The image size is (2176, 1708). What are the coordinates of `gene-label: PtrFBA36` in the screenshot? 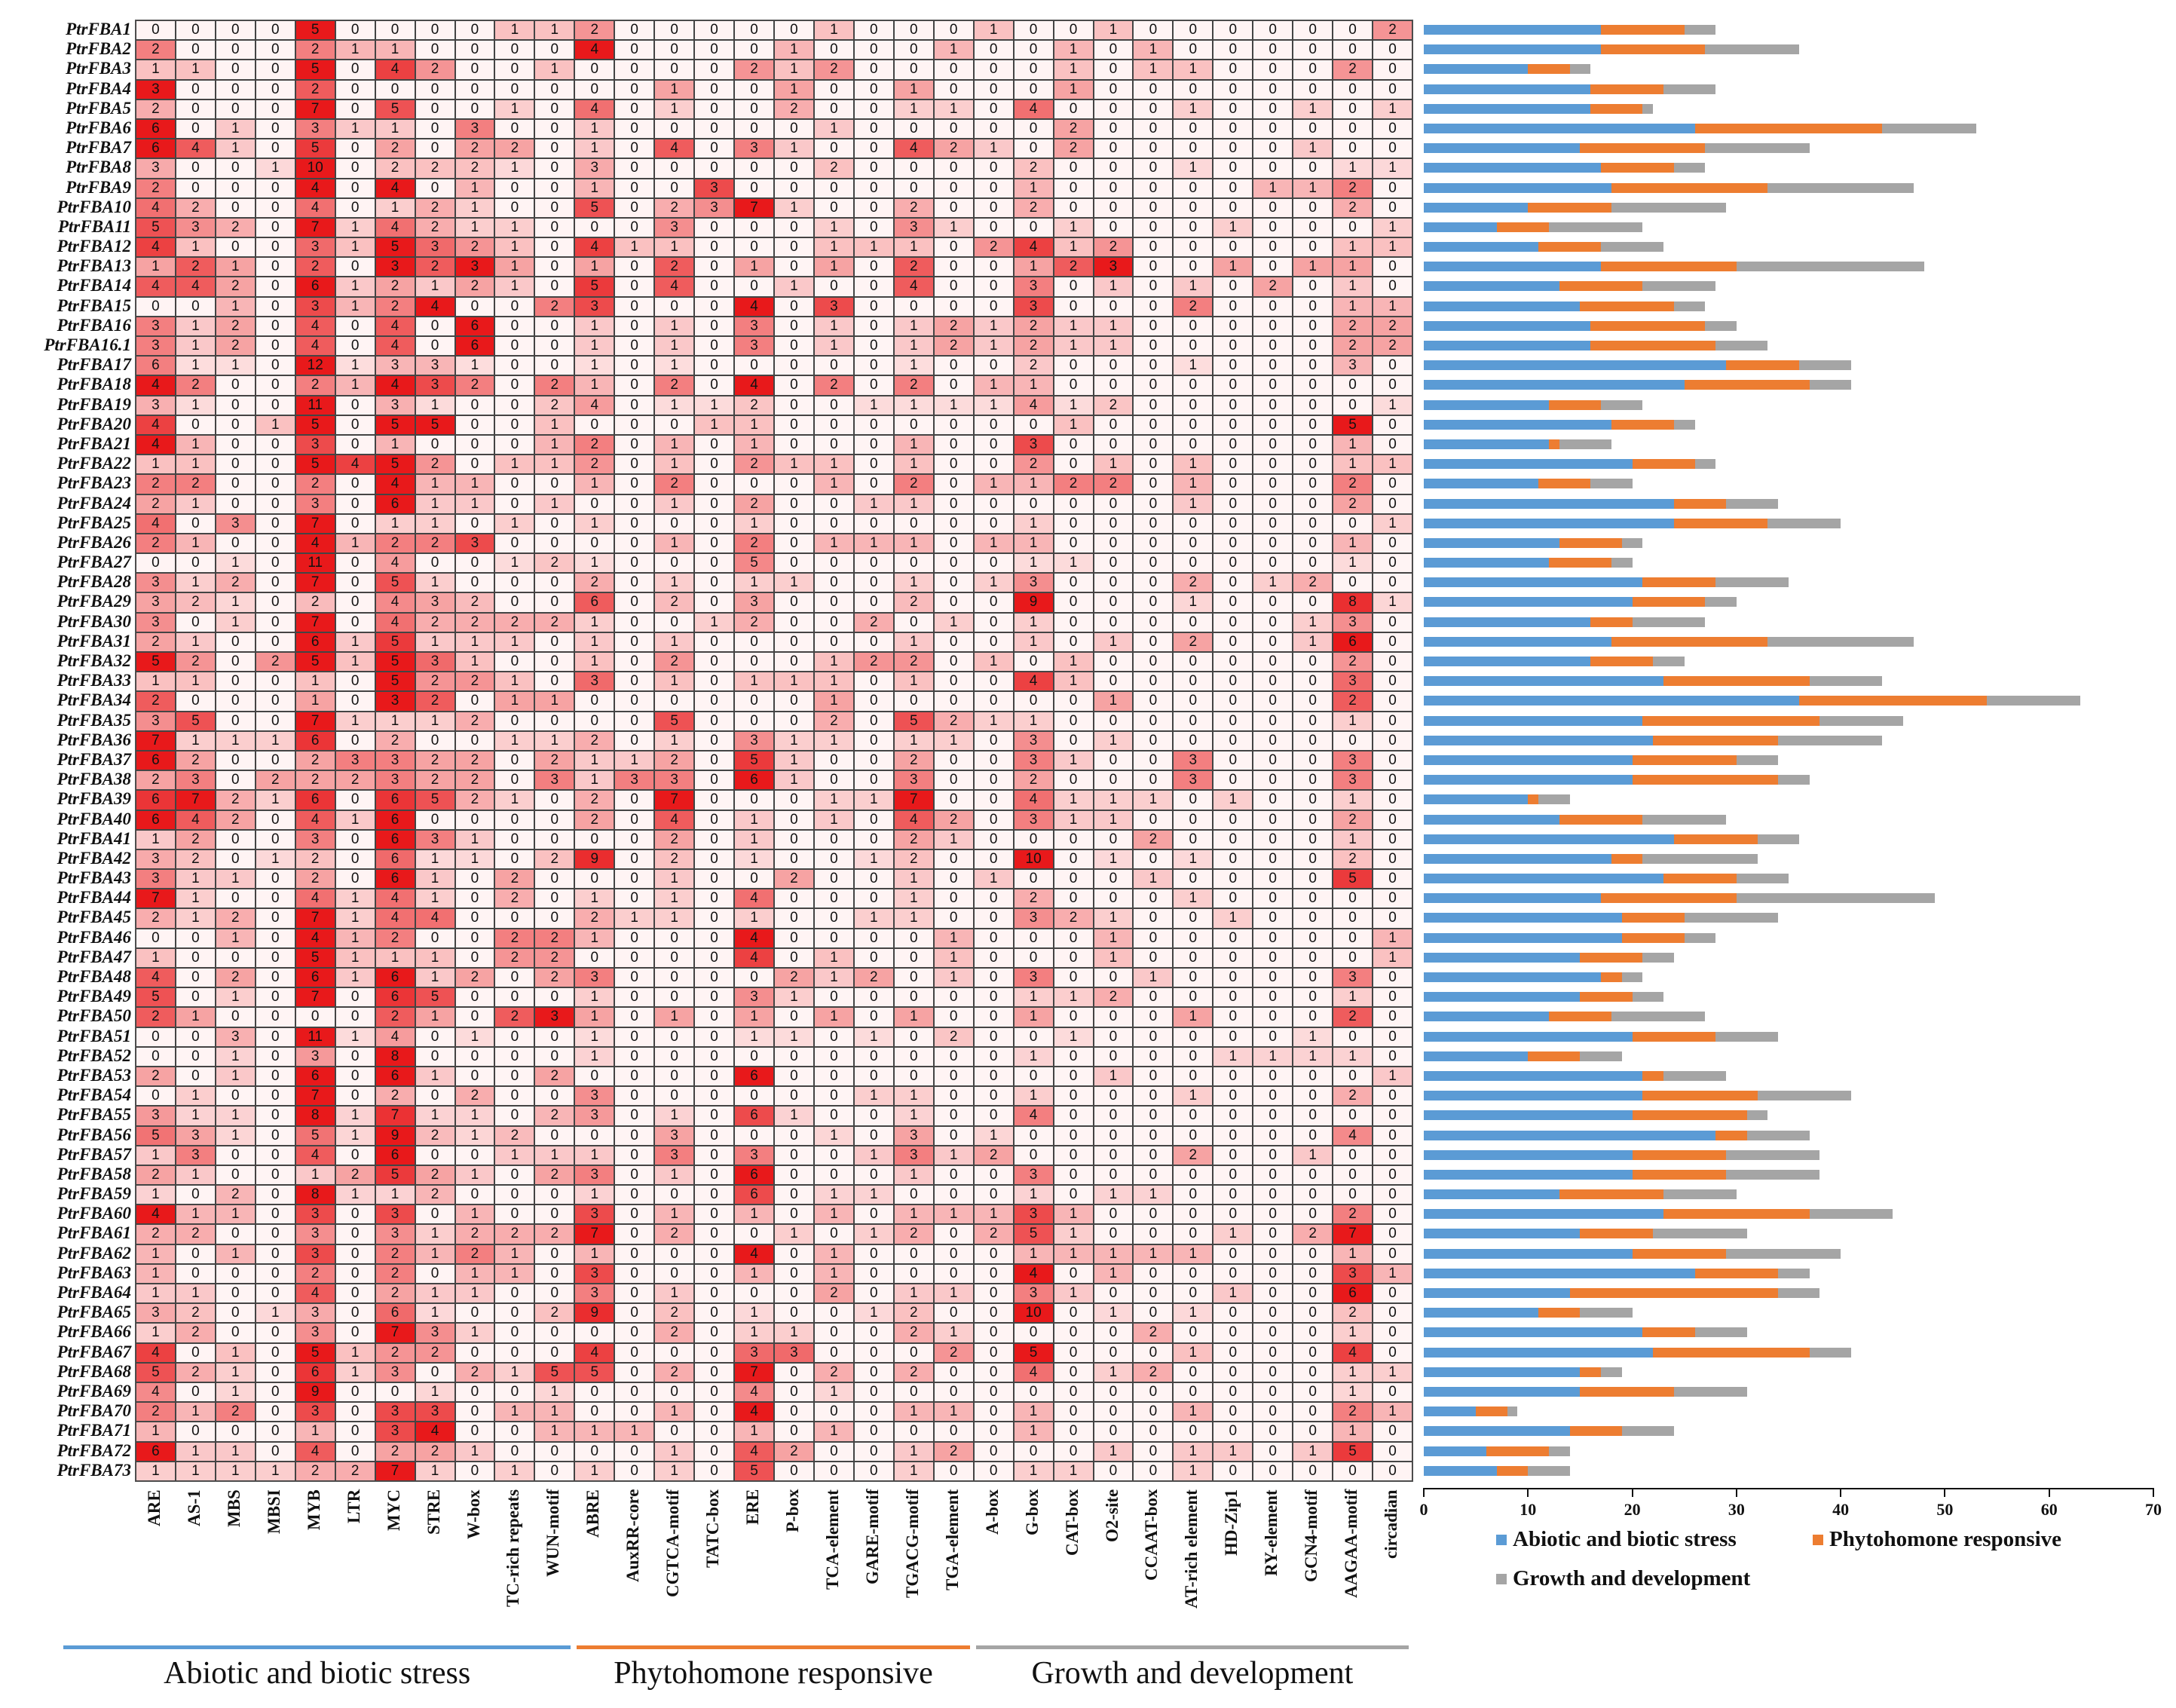 It's located at (94, 740).